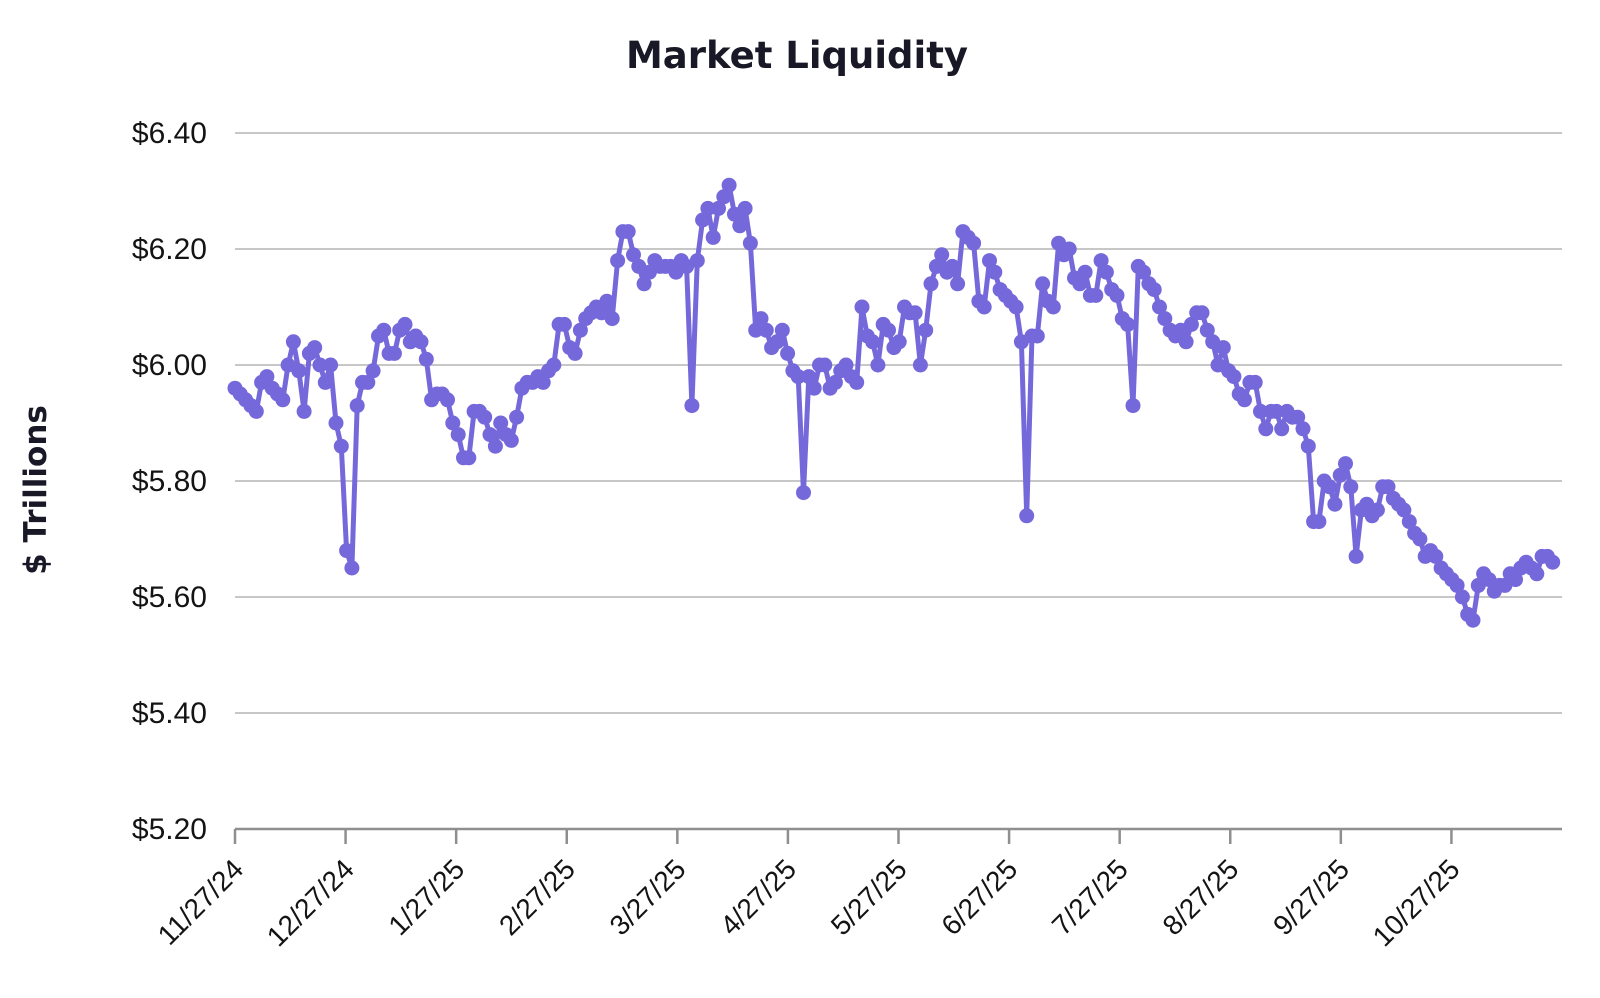 The image size is (1600, 998). Describe the element at coordinates (169, 133) in the screenshot. I see `y-tick-label: $6.40` at that location.